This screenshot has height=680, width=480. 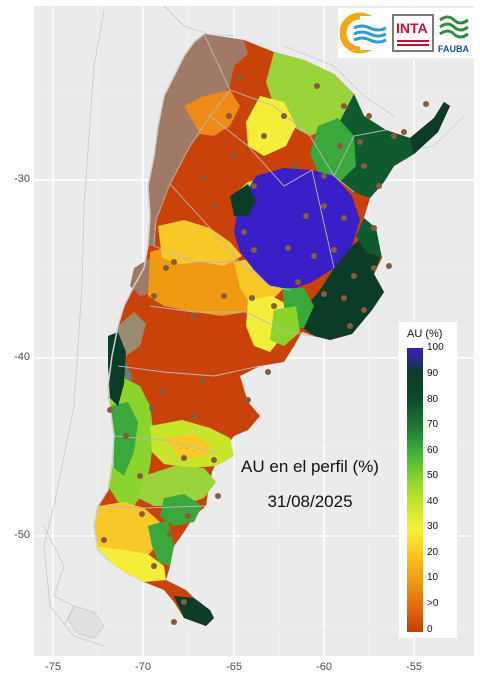 What do you see at coordinates (433, 399) in the screenshot?
I see `legend-label: 80` at bounding box center [433, 399].